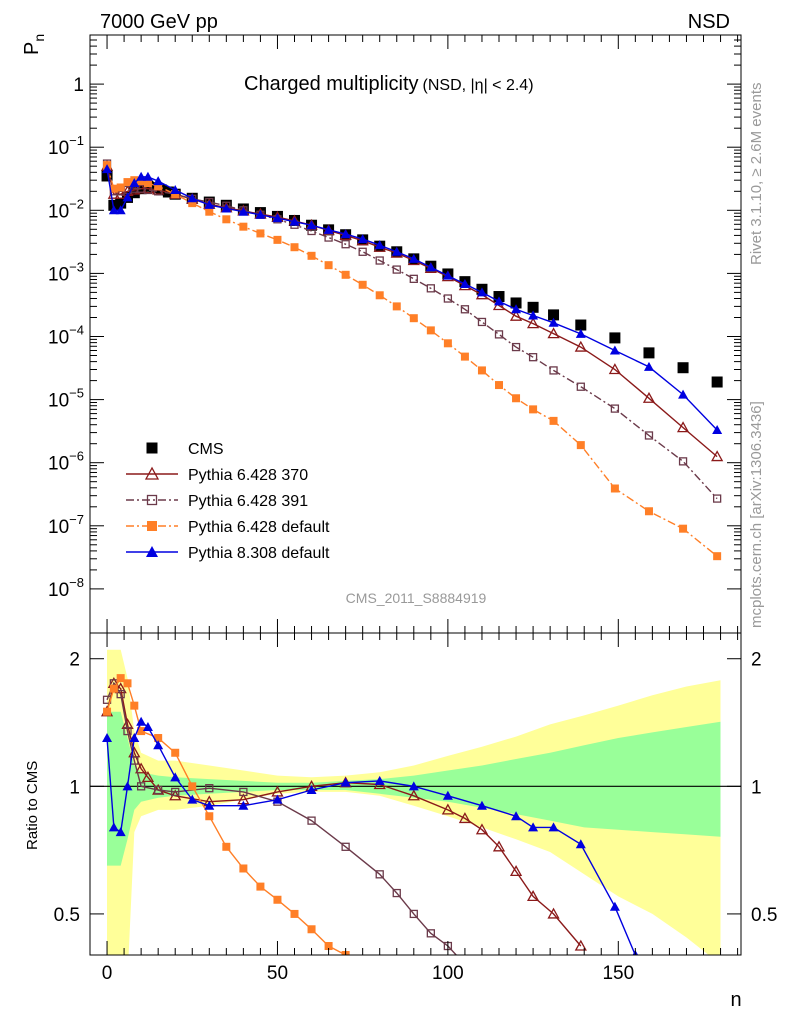  What do you see at coordinates (277, 973) in the screenshot?
I see `x-tick-label: 50` at bounding box center [277, 973].